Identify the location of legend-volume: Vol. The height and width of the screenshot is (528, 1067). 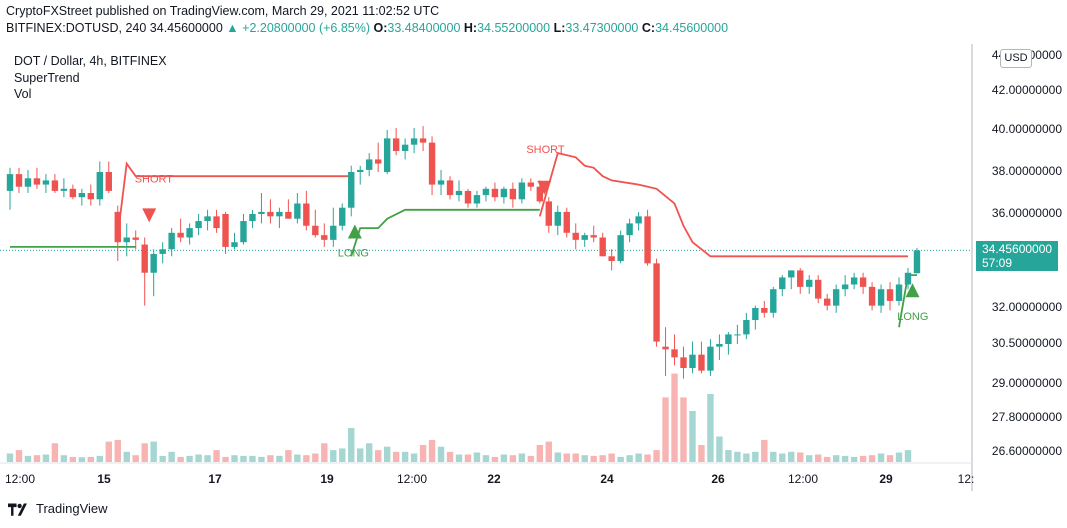
(23, 94).